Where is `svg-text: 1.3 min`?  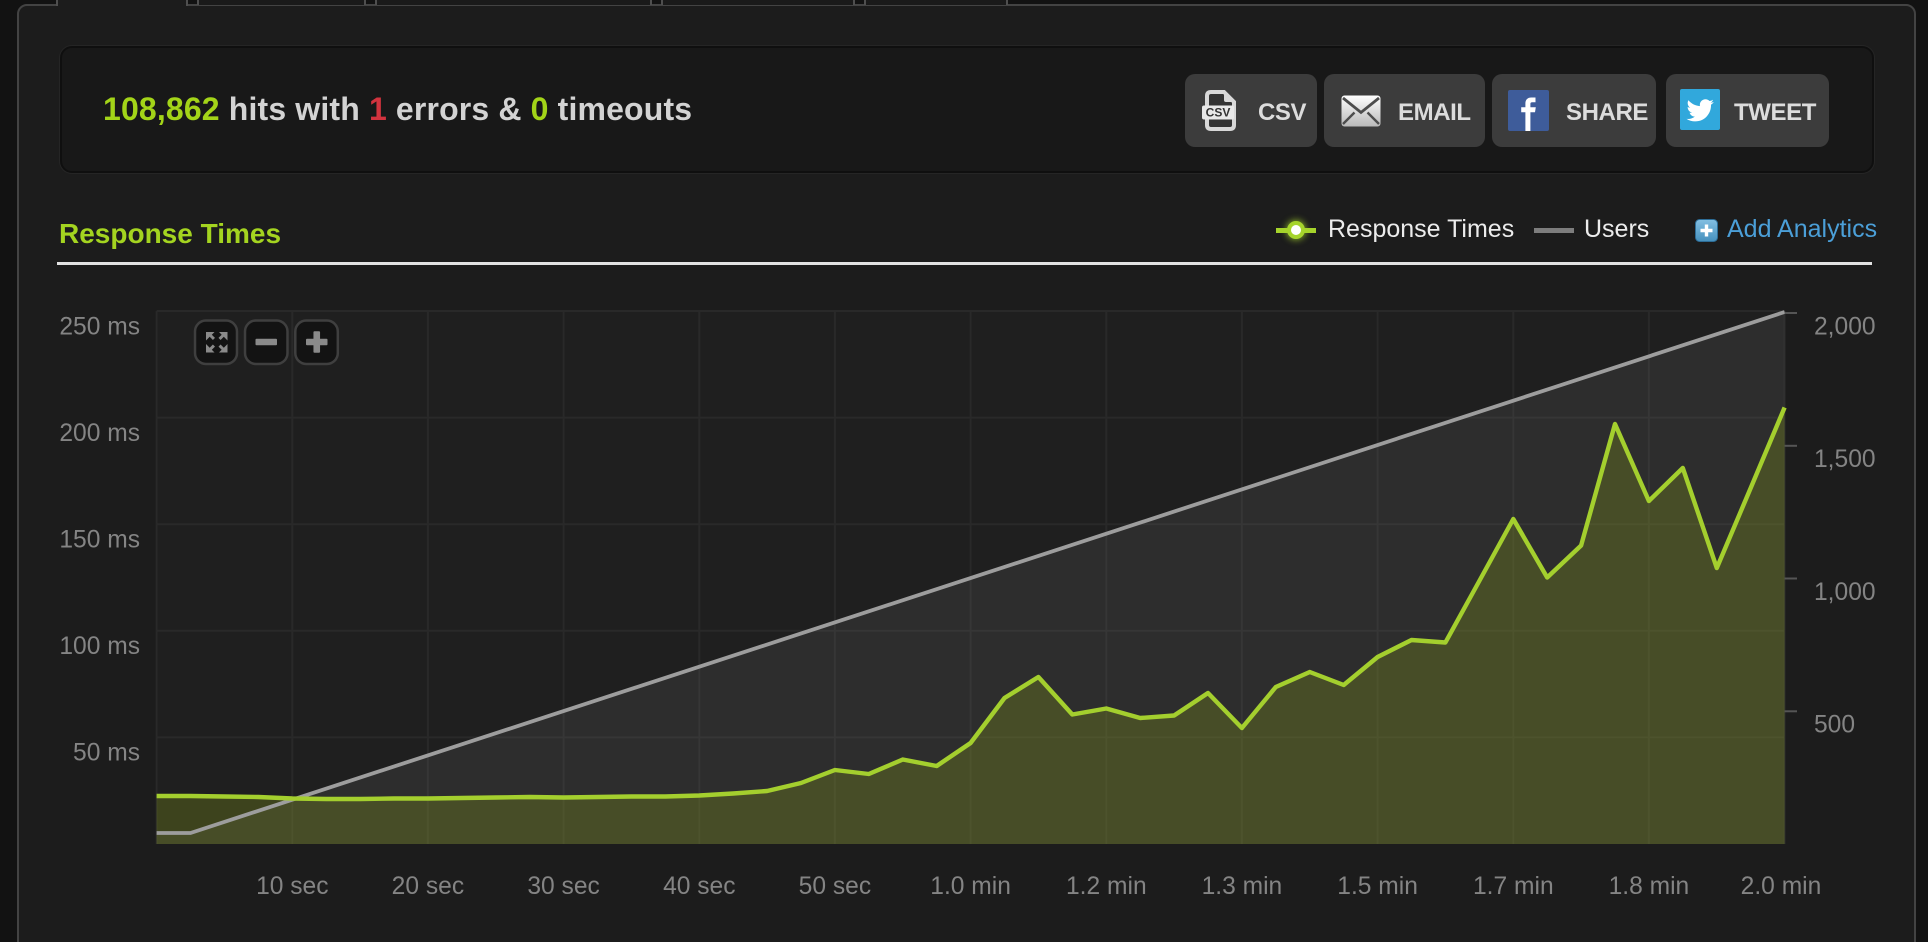 svg-text: 1.3 min is located at coordinates (1242, 886).